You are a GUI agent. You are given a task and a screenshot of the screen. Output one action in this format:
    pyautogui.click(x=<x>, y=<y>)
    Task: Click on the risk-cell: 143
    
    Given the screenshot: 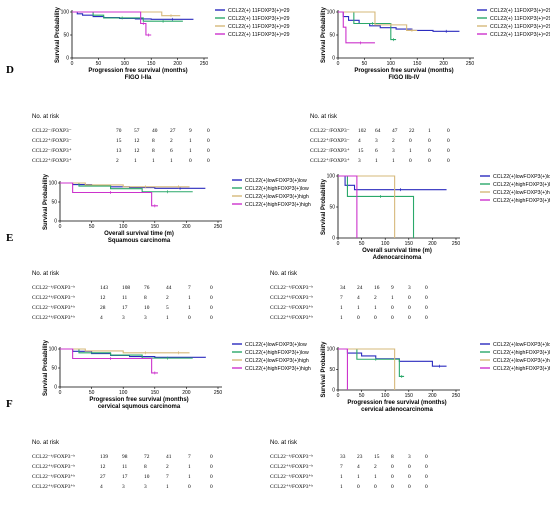 What is the action you would take?
    pyautogui.click(x=104, y=288)
    